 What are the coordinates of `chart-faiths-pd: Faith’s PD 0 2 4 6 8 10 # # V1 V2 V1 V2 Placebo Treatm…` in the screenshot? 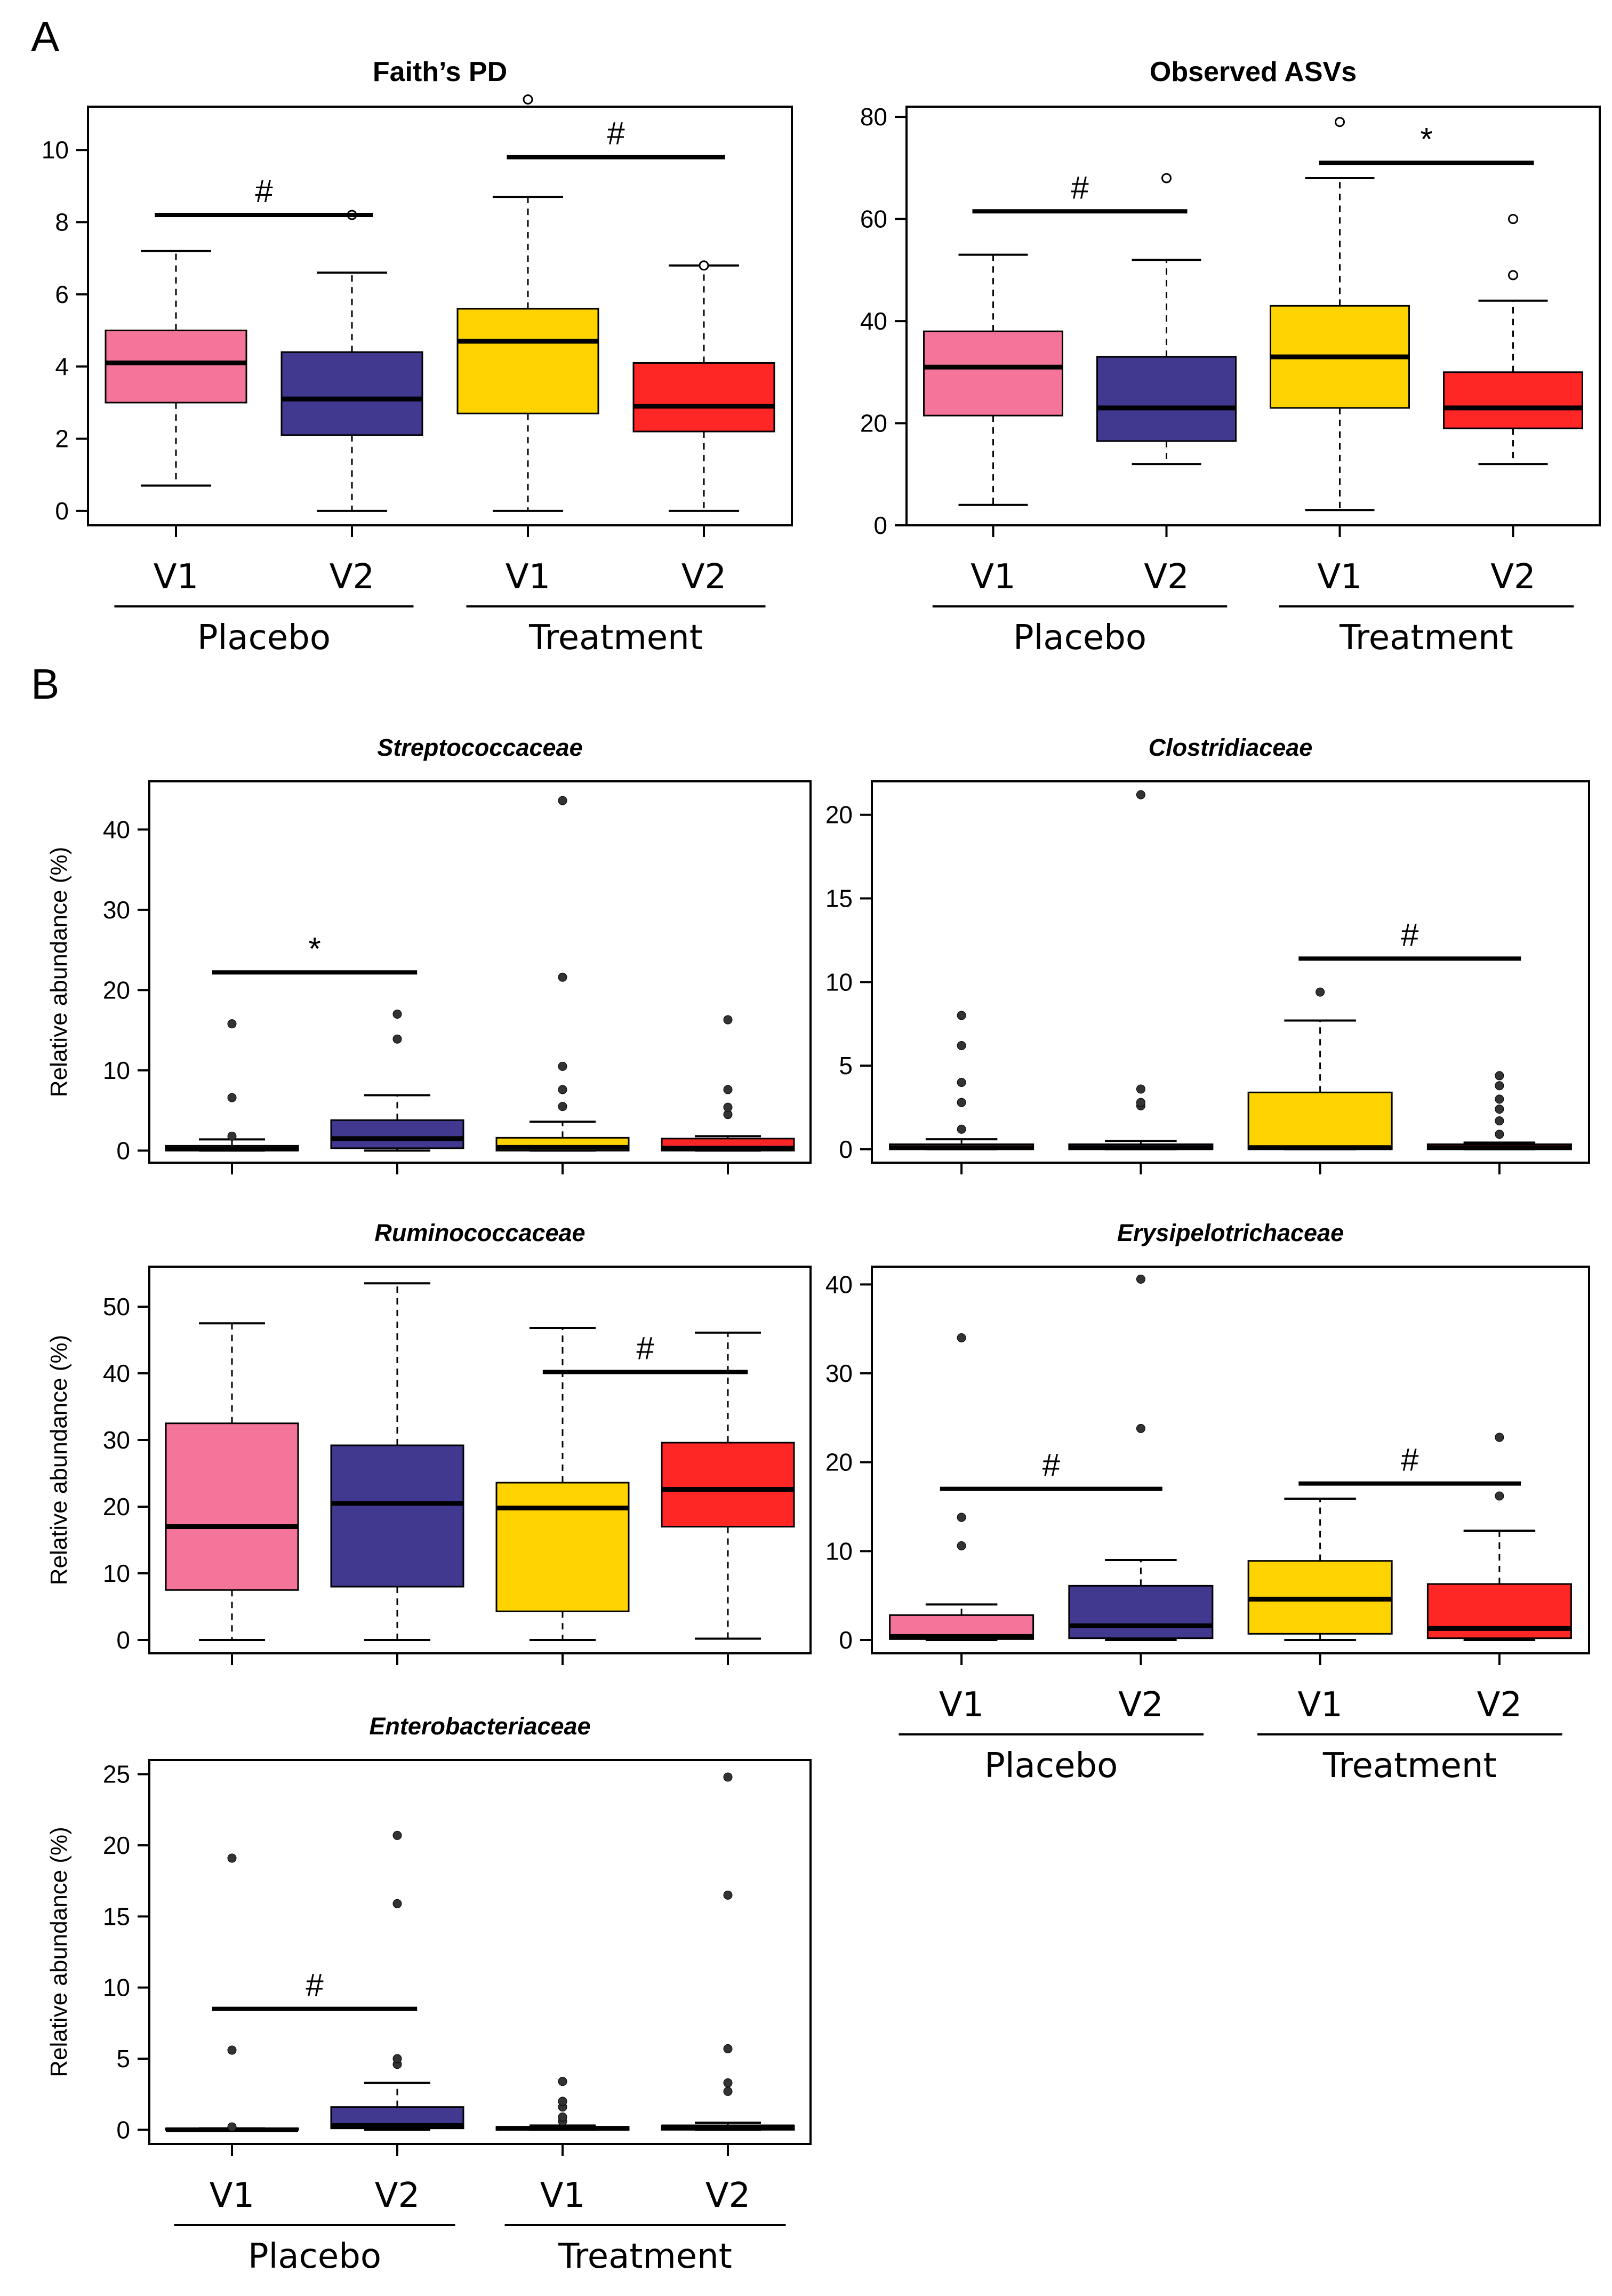 It's located at (417, 357).